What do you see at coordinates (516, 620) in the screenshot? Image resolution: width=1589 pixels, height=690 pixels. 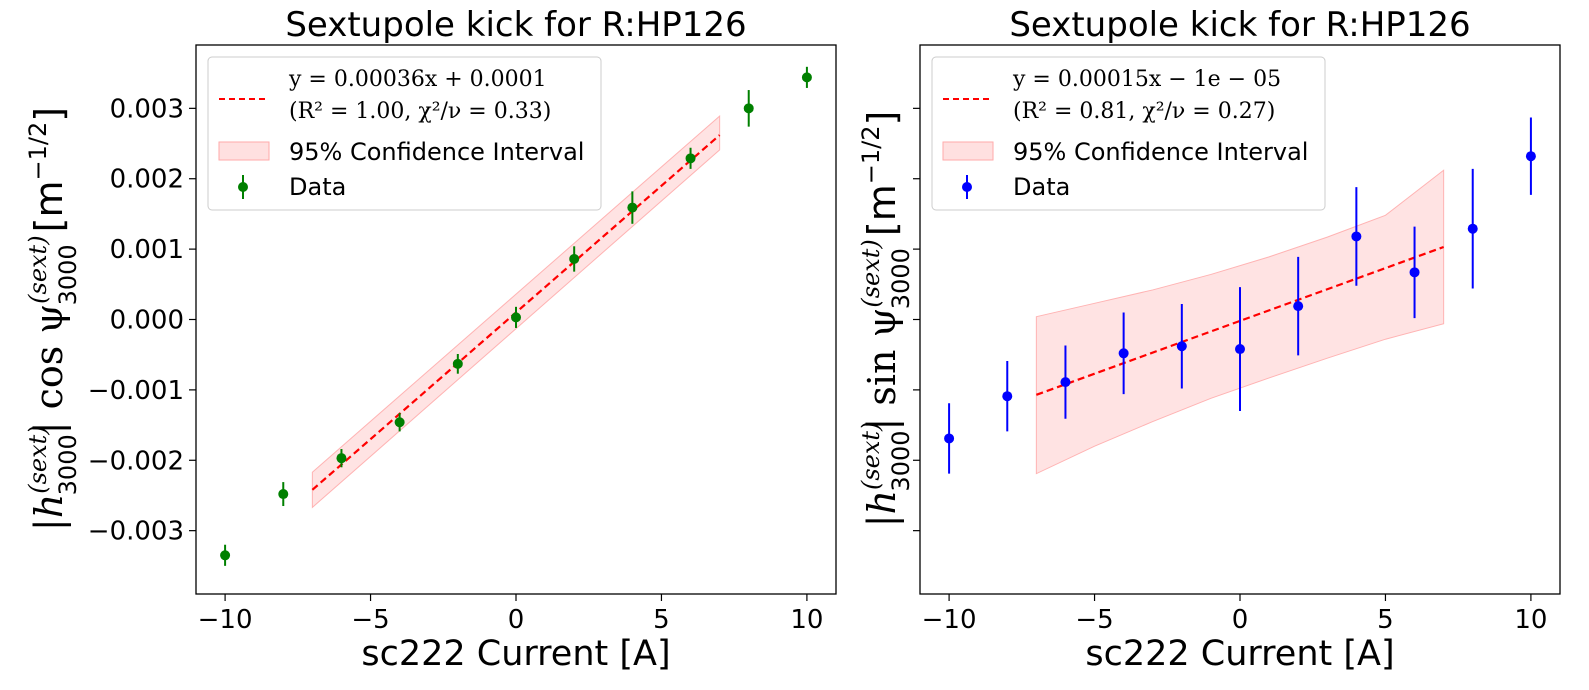 I see `left-x-tick-label: 0` at bounding box center [516, 620].